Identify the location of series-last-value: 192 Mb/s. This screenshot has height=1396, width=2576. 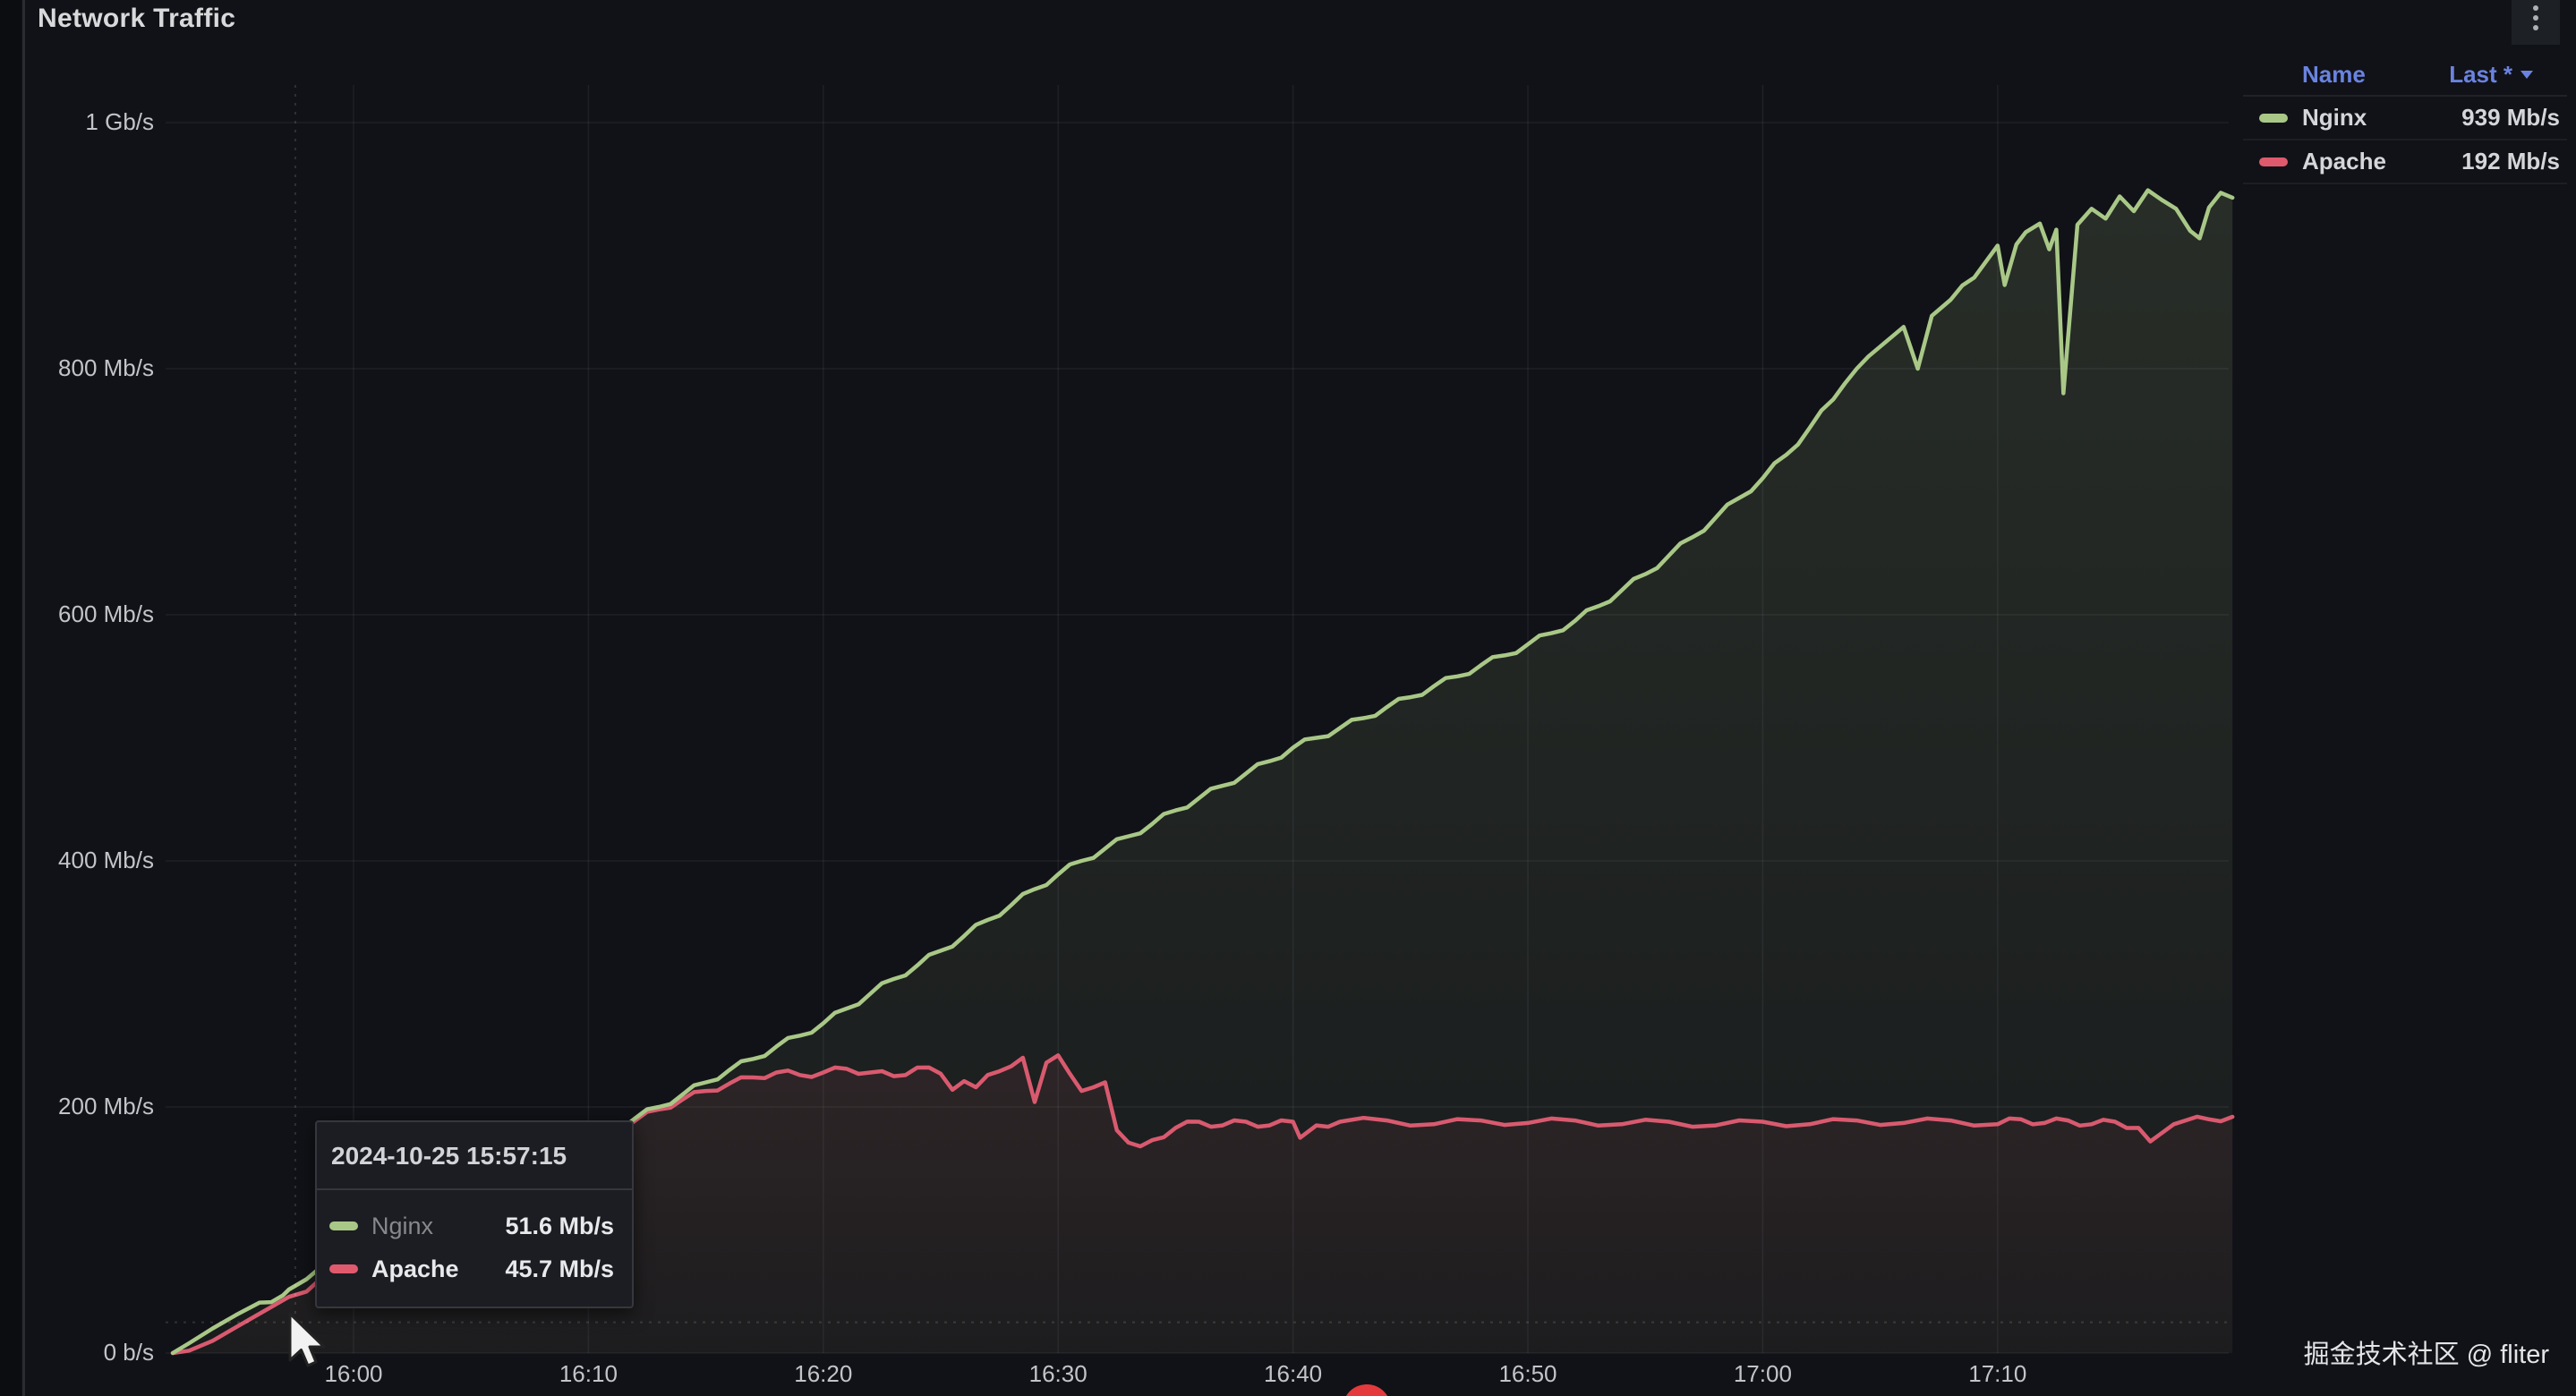
(2510, 161).